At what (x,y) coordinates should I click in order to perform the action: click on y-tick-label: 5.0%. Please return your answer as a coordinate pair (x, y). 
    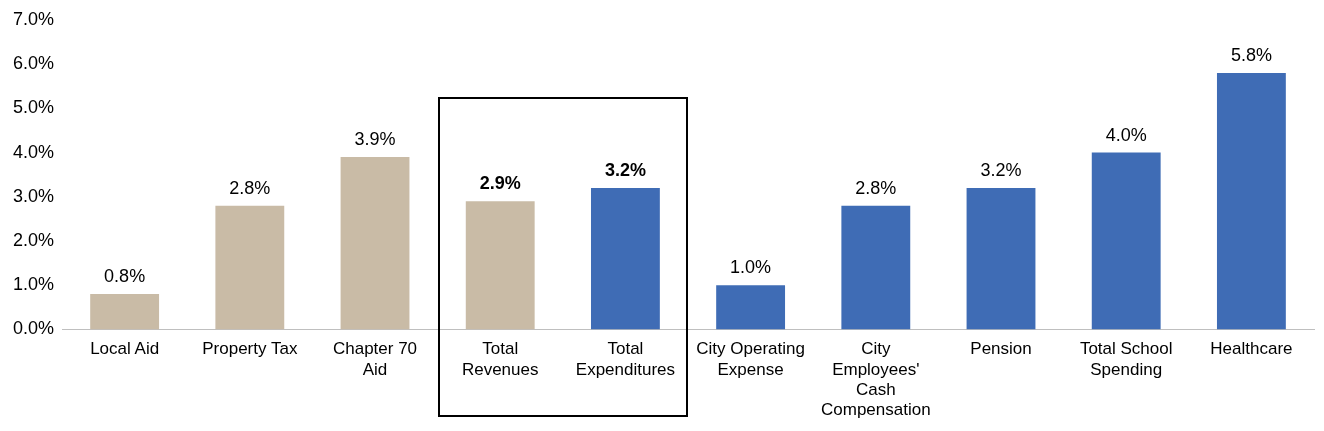
    Looking at the image, I should click on (34, 107).